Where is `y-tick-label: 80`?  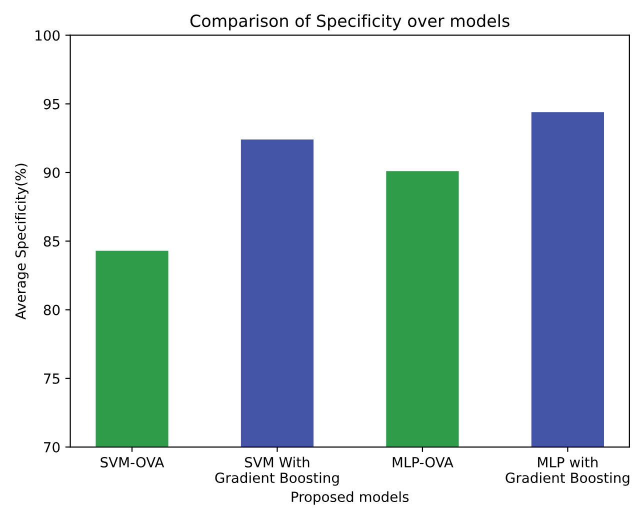
y-tick-label: 80 is located at coordinates (52, 310).